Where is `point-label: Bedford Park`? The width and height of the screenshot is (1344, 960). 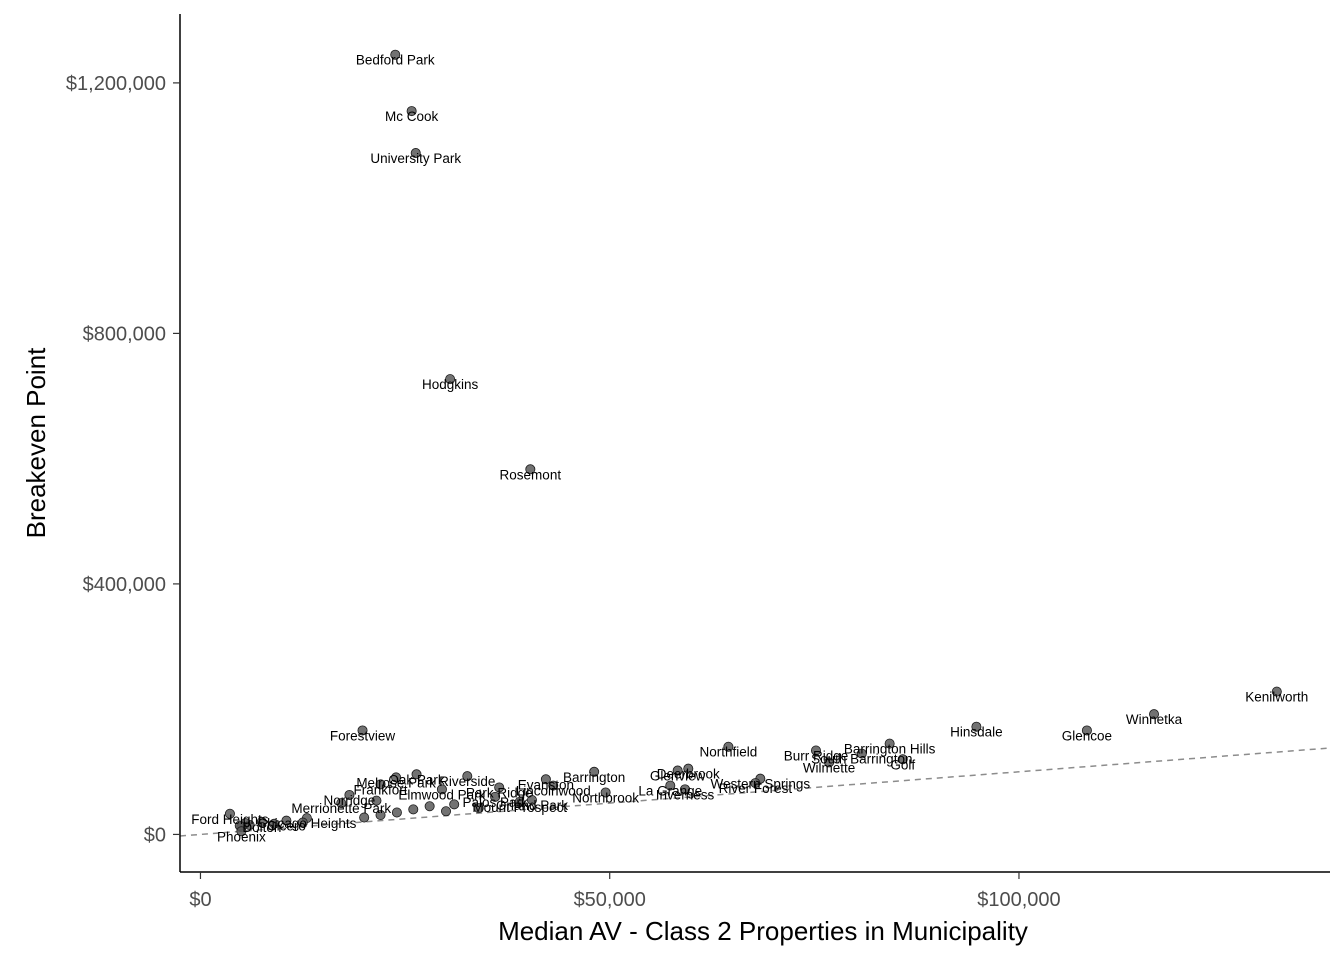
point-label: Bedford Park is located at coordinates (395, 60).